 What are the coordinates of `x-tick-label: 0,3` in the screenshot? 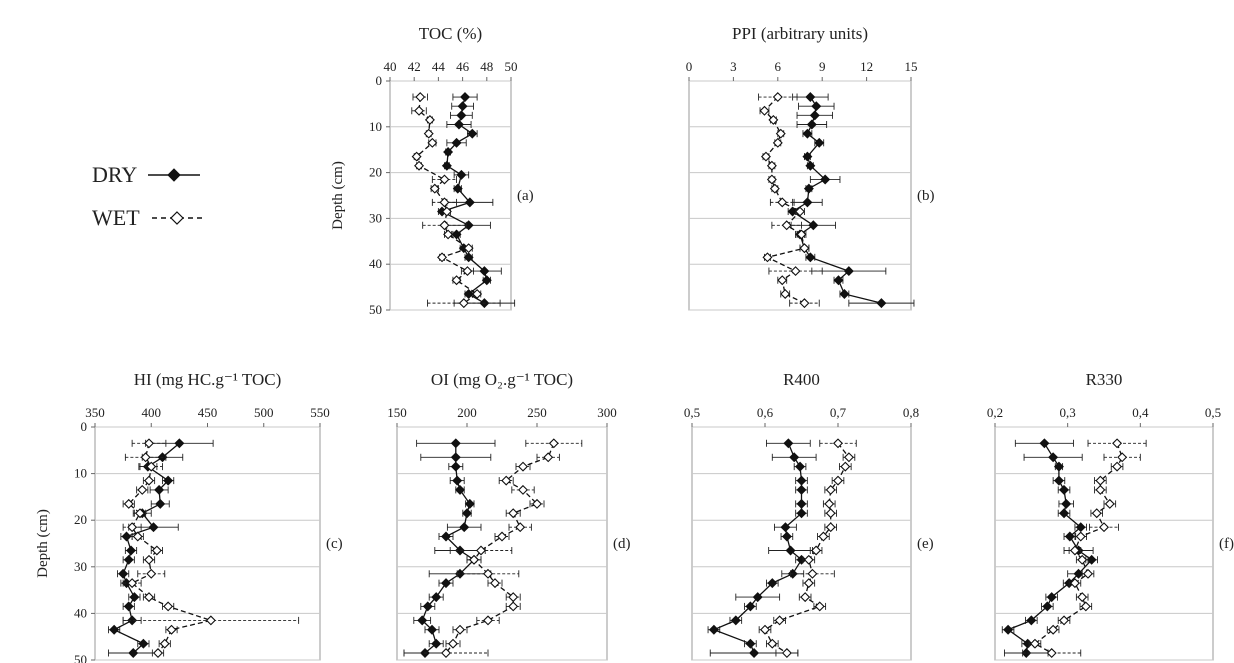 It's located at (1068, 412).